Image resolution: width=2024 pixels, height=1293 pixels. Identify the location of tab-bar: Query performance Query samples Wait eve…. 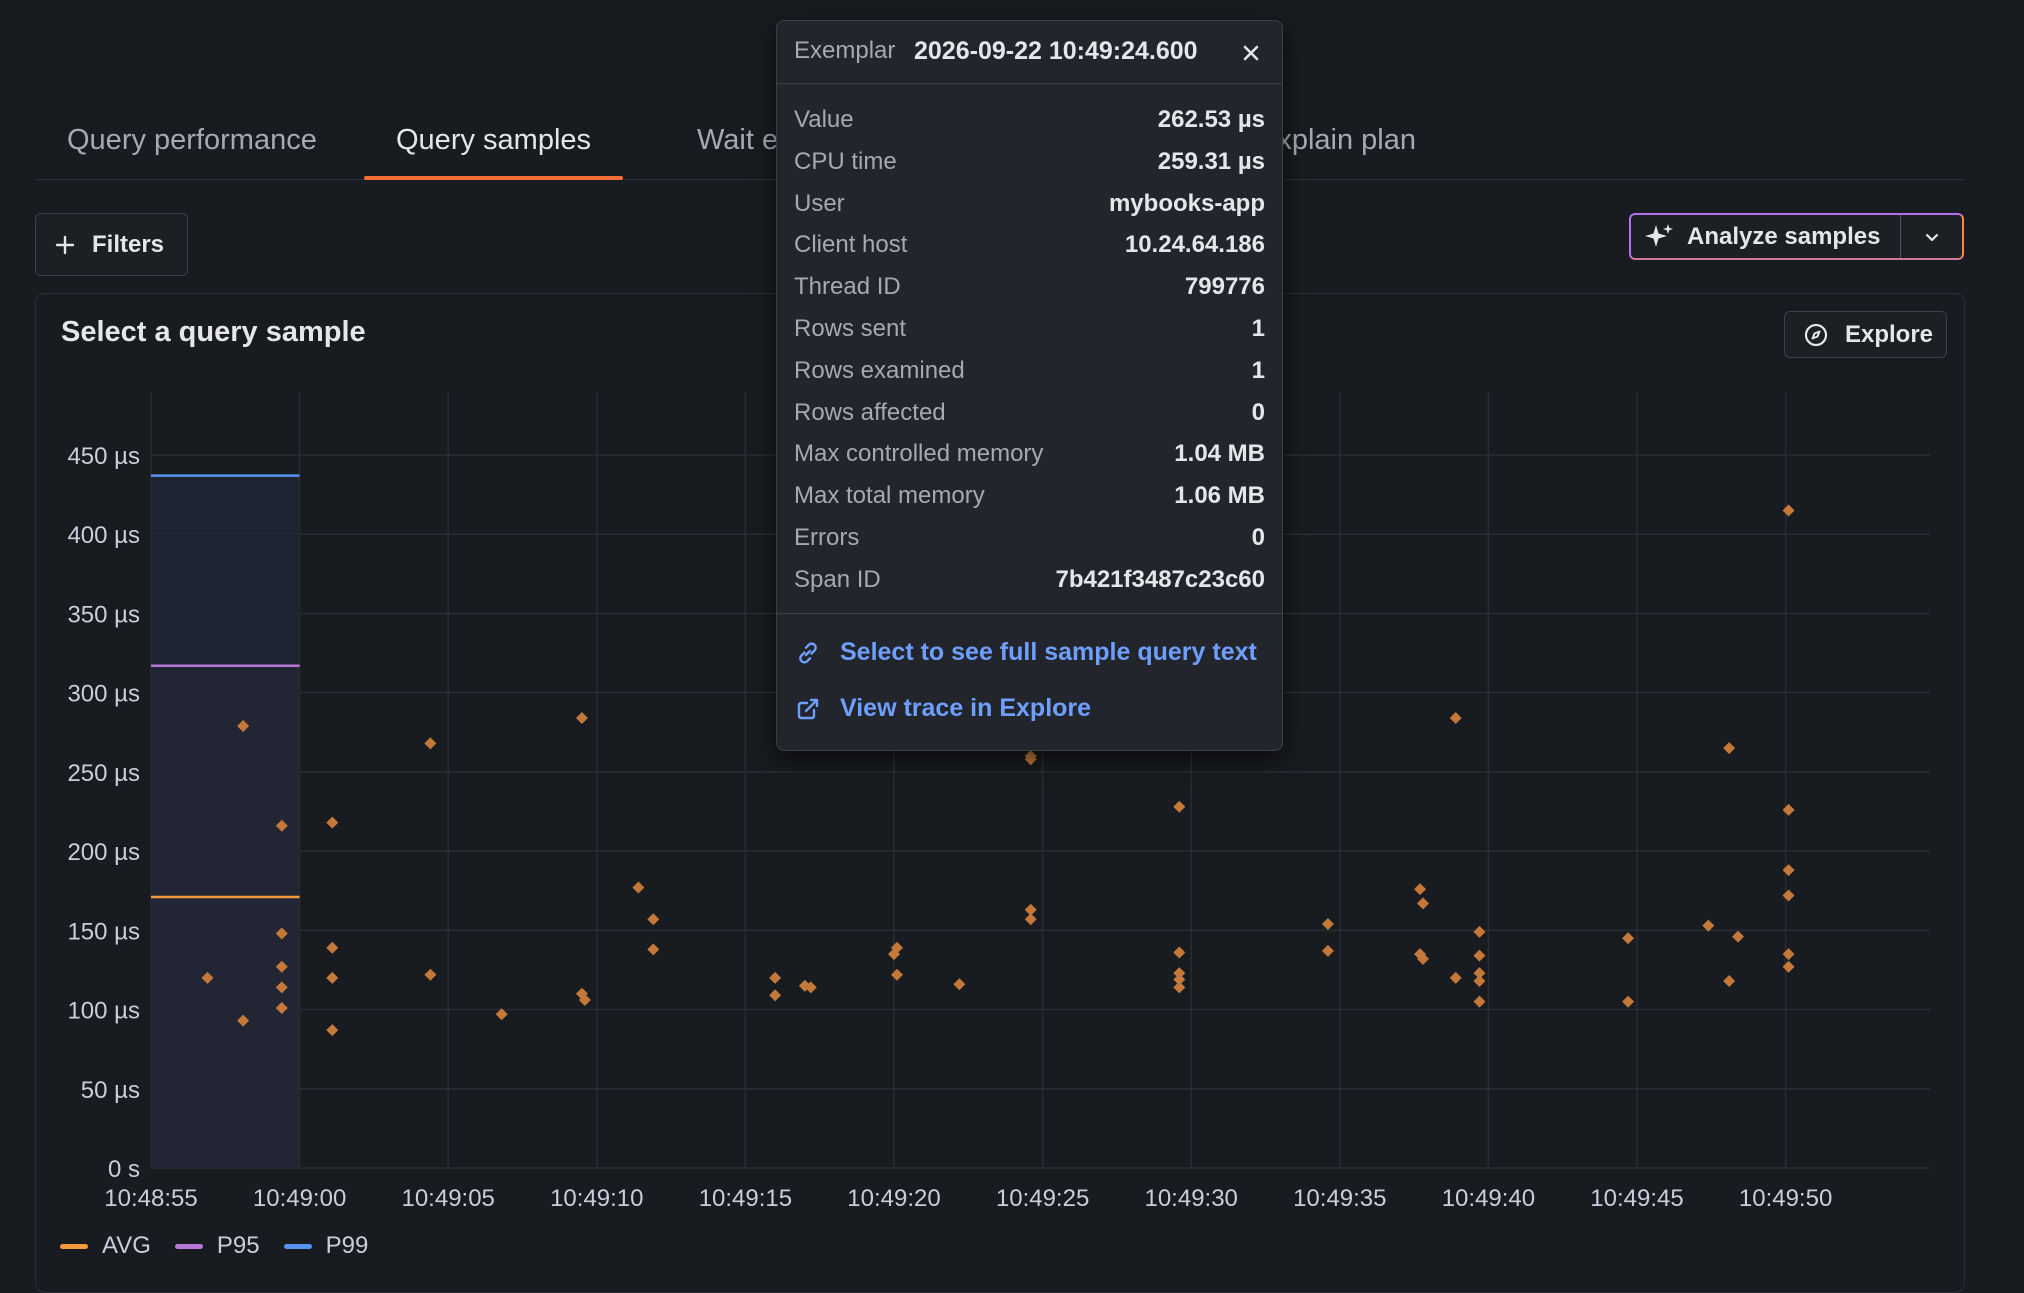
(1000, 140).